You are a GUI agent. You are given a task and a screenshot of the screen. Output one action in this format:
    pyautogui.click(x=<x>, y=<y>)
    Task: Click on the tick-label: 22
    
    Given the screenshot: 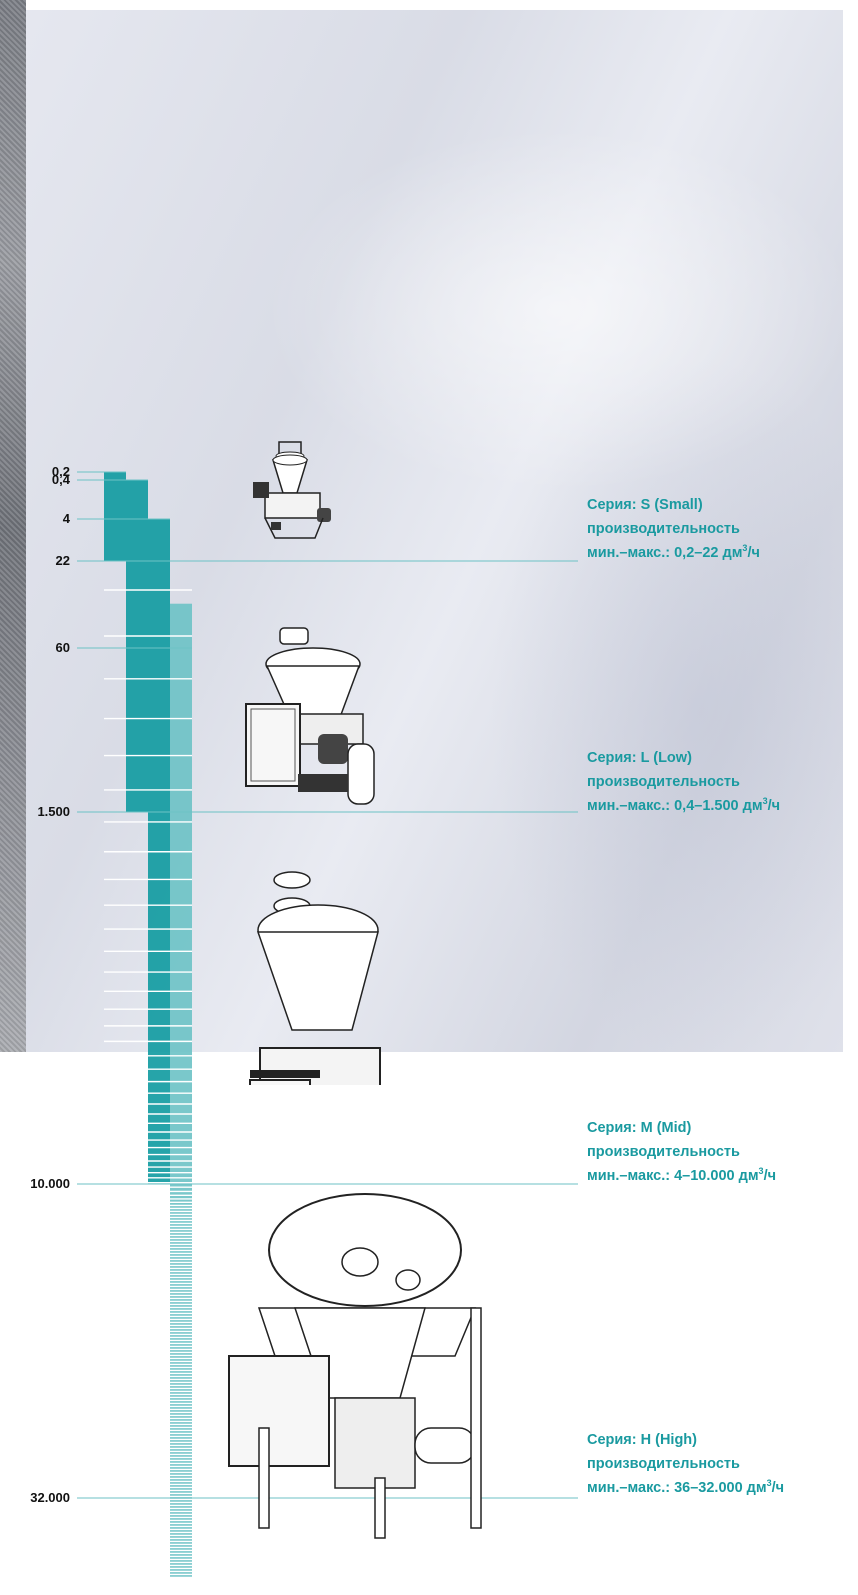 What is the action you would take?
    pyautogui.click(x=63, y=560)
    